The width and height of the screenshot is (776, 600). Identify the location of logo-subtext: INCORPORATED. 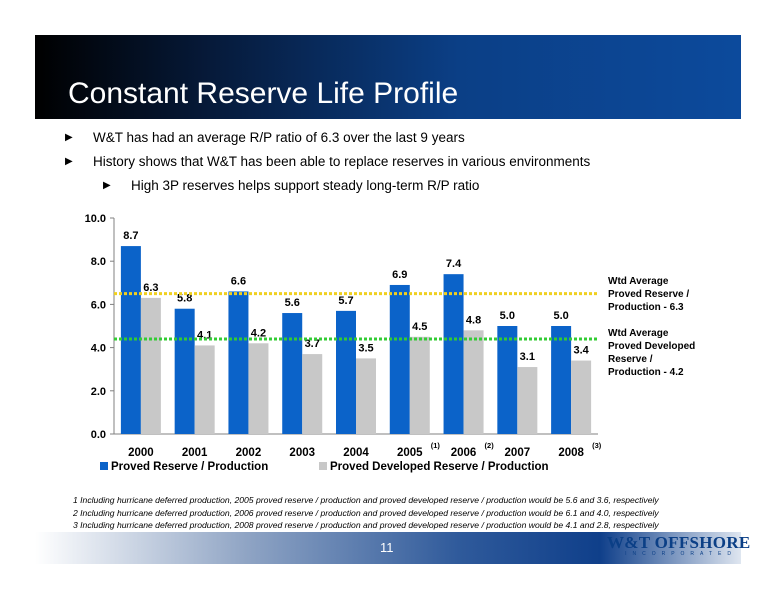
(681, 554).